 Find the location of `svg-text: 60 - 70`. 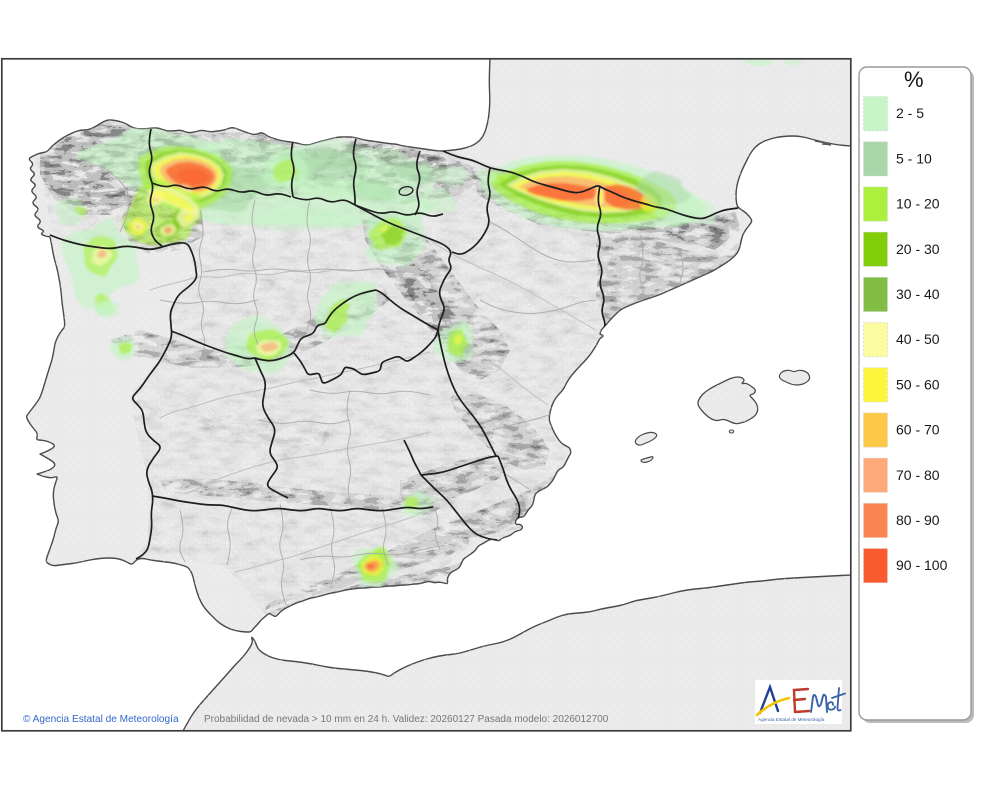

svg-text: 60 - 70 is located at coordinates (918, 430).